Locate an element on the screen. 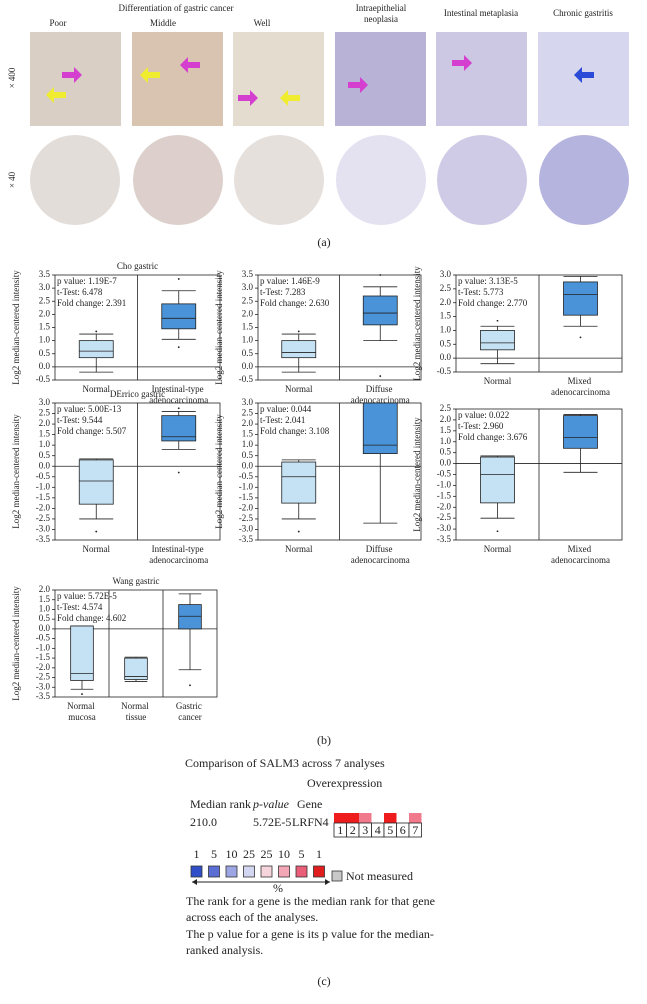  analysis-number: 7 is located at coordinates (415, 830).